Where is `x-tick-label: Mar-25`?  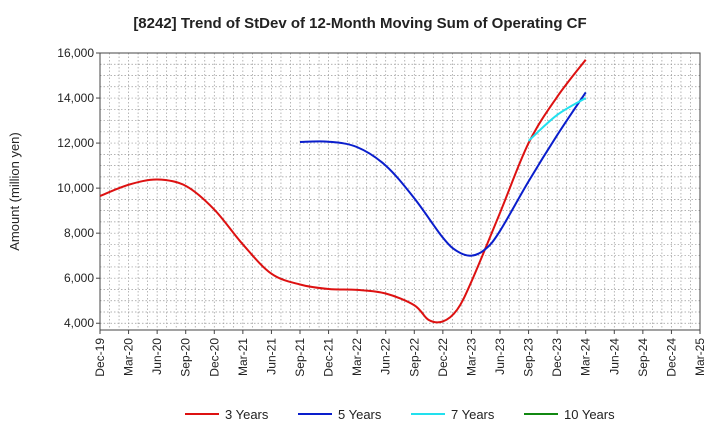 x-tick-label: Mar-25 is located at coordinates (700, 357).